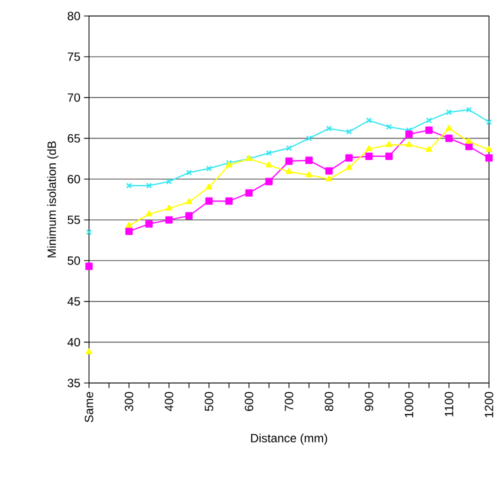 The width and height of the screenshot is (499, 493). What do you see at coordinates (289, 401) in the screenshot?
I see `x-tick-label: 700` at bounding box center [289, 401].